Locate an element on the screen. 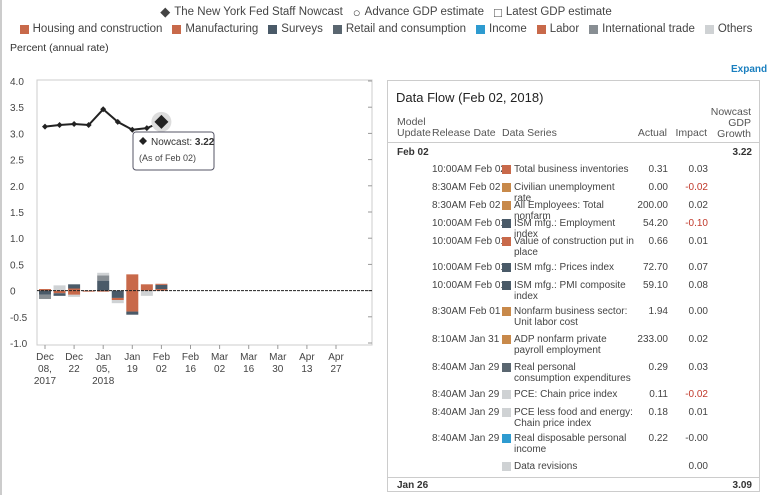 Image resolution: width=768 pixels, height=495 pixels. impact-value: 0.01 is located at coordinates (698, 412).